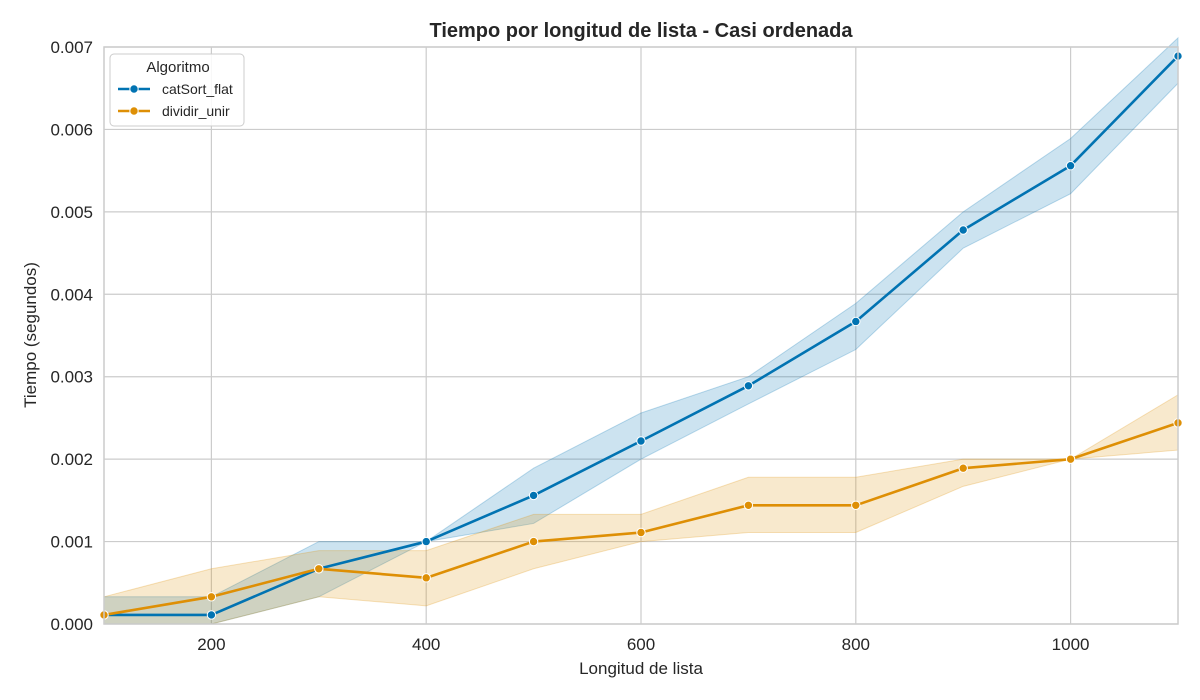  I want to click on y-tick-label: 0.000, so click(71, 624).